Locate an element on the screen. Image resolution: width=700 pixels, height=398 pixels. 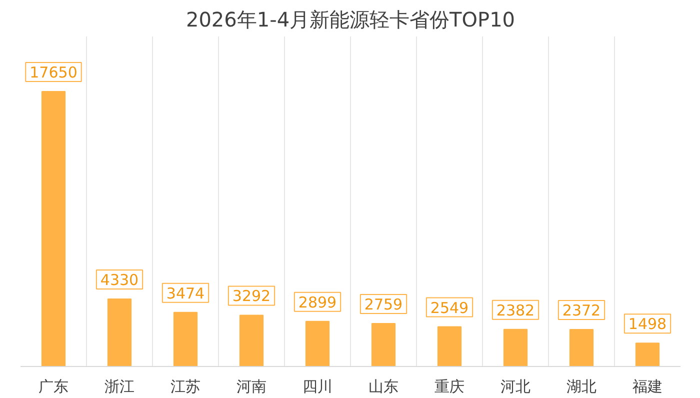
x-tick-label: 江苏 is located at coordinates (185, 387).